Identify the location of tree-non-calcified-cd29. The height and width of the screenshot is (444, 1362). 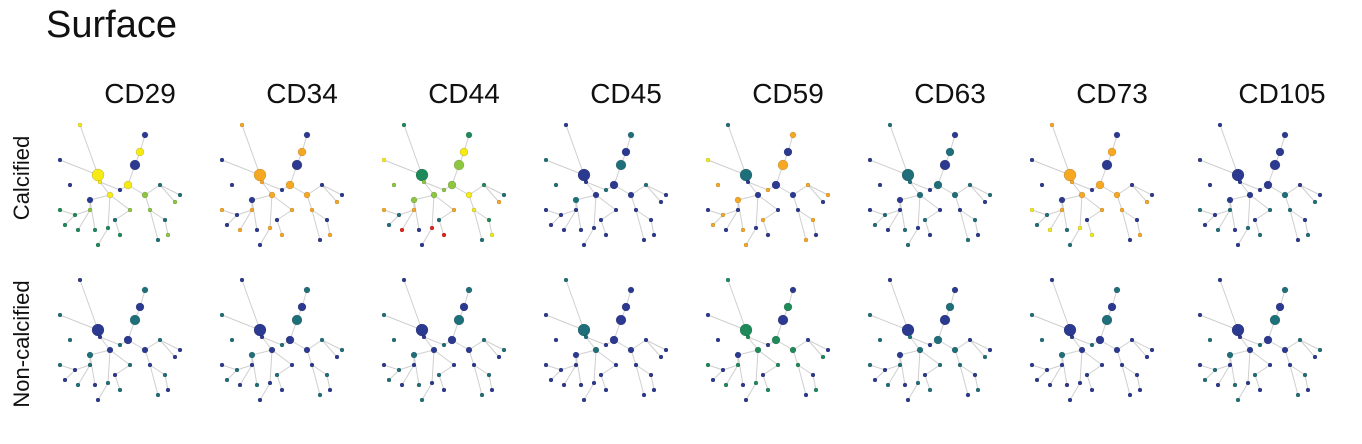
(120, 340).